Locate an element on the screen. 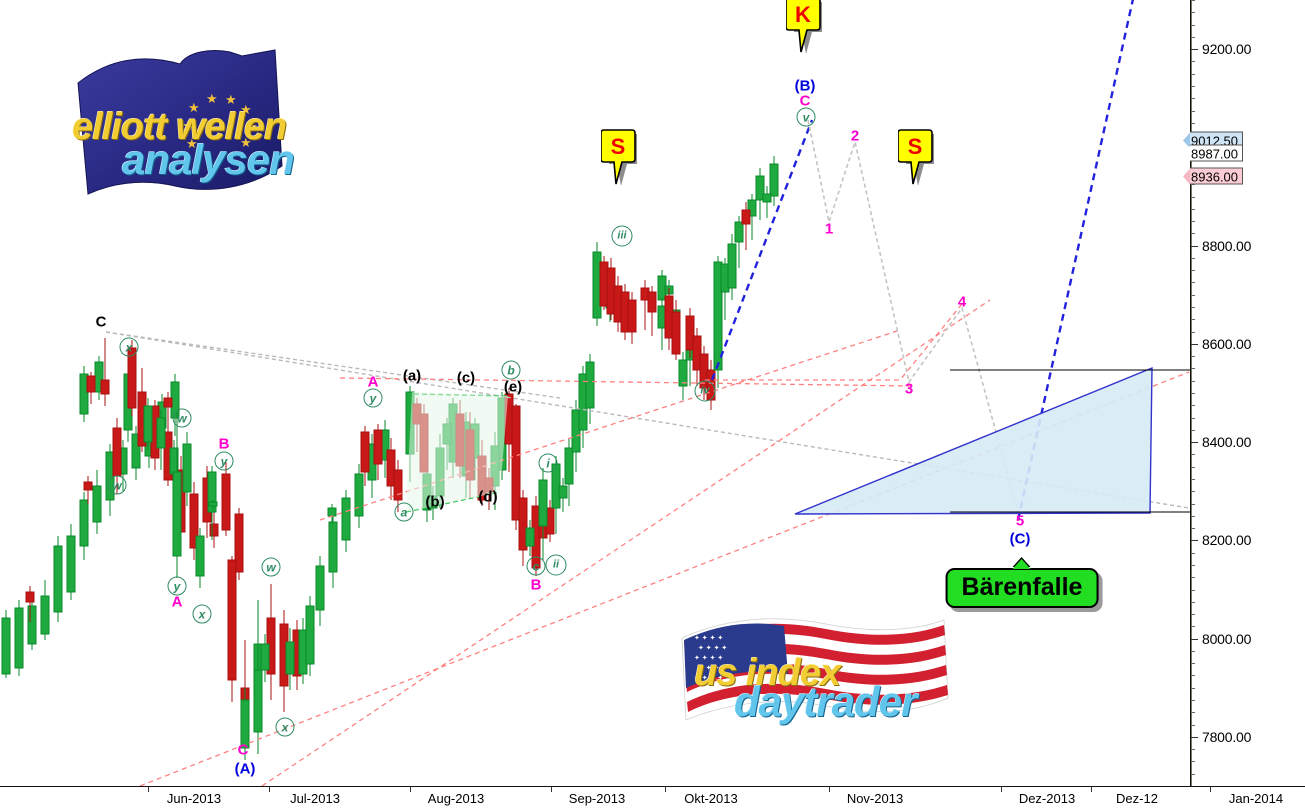 The width and height of the screenshot is (1305, 808). wave-label-five: 5 is located at coordinates (1020, 521).